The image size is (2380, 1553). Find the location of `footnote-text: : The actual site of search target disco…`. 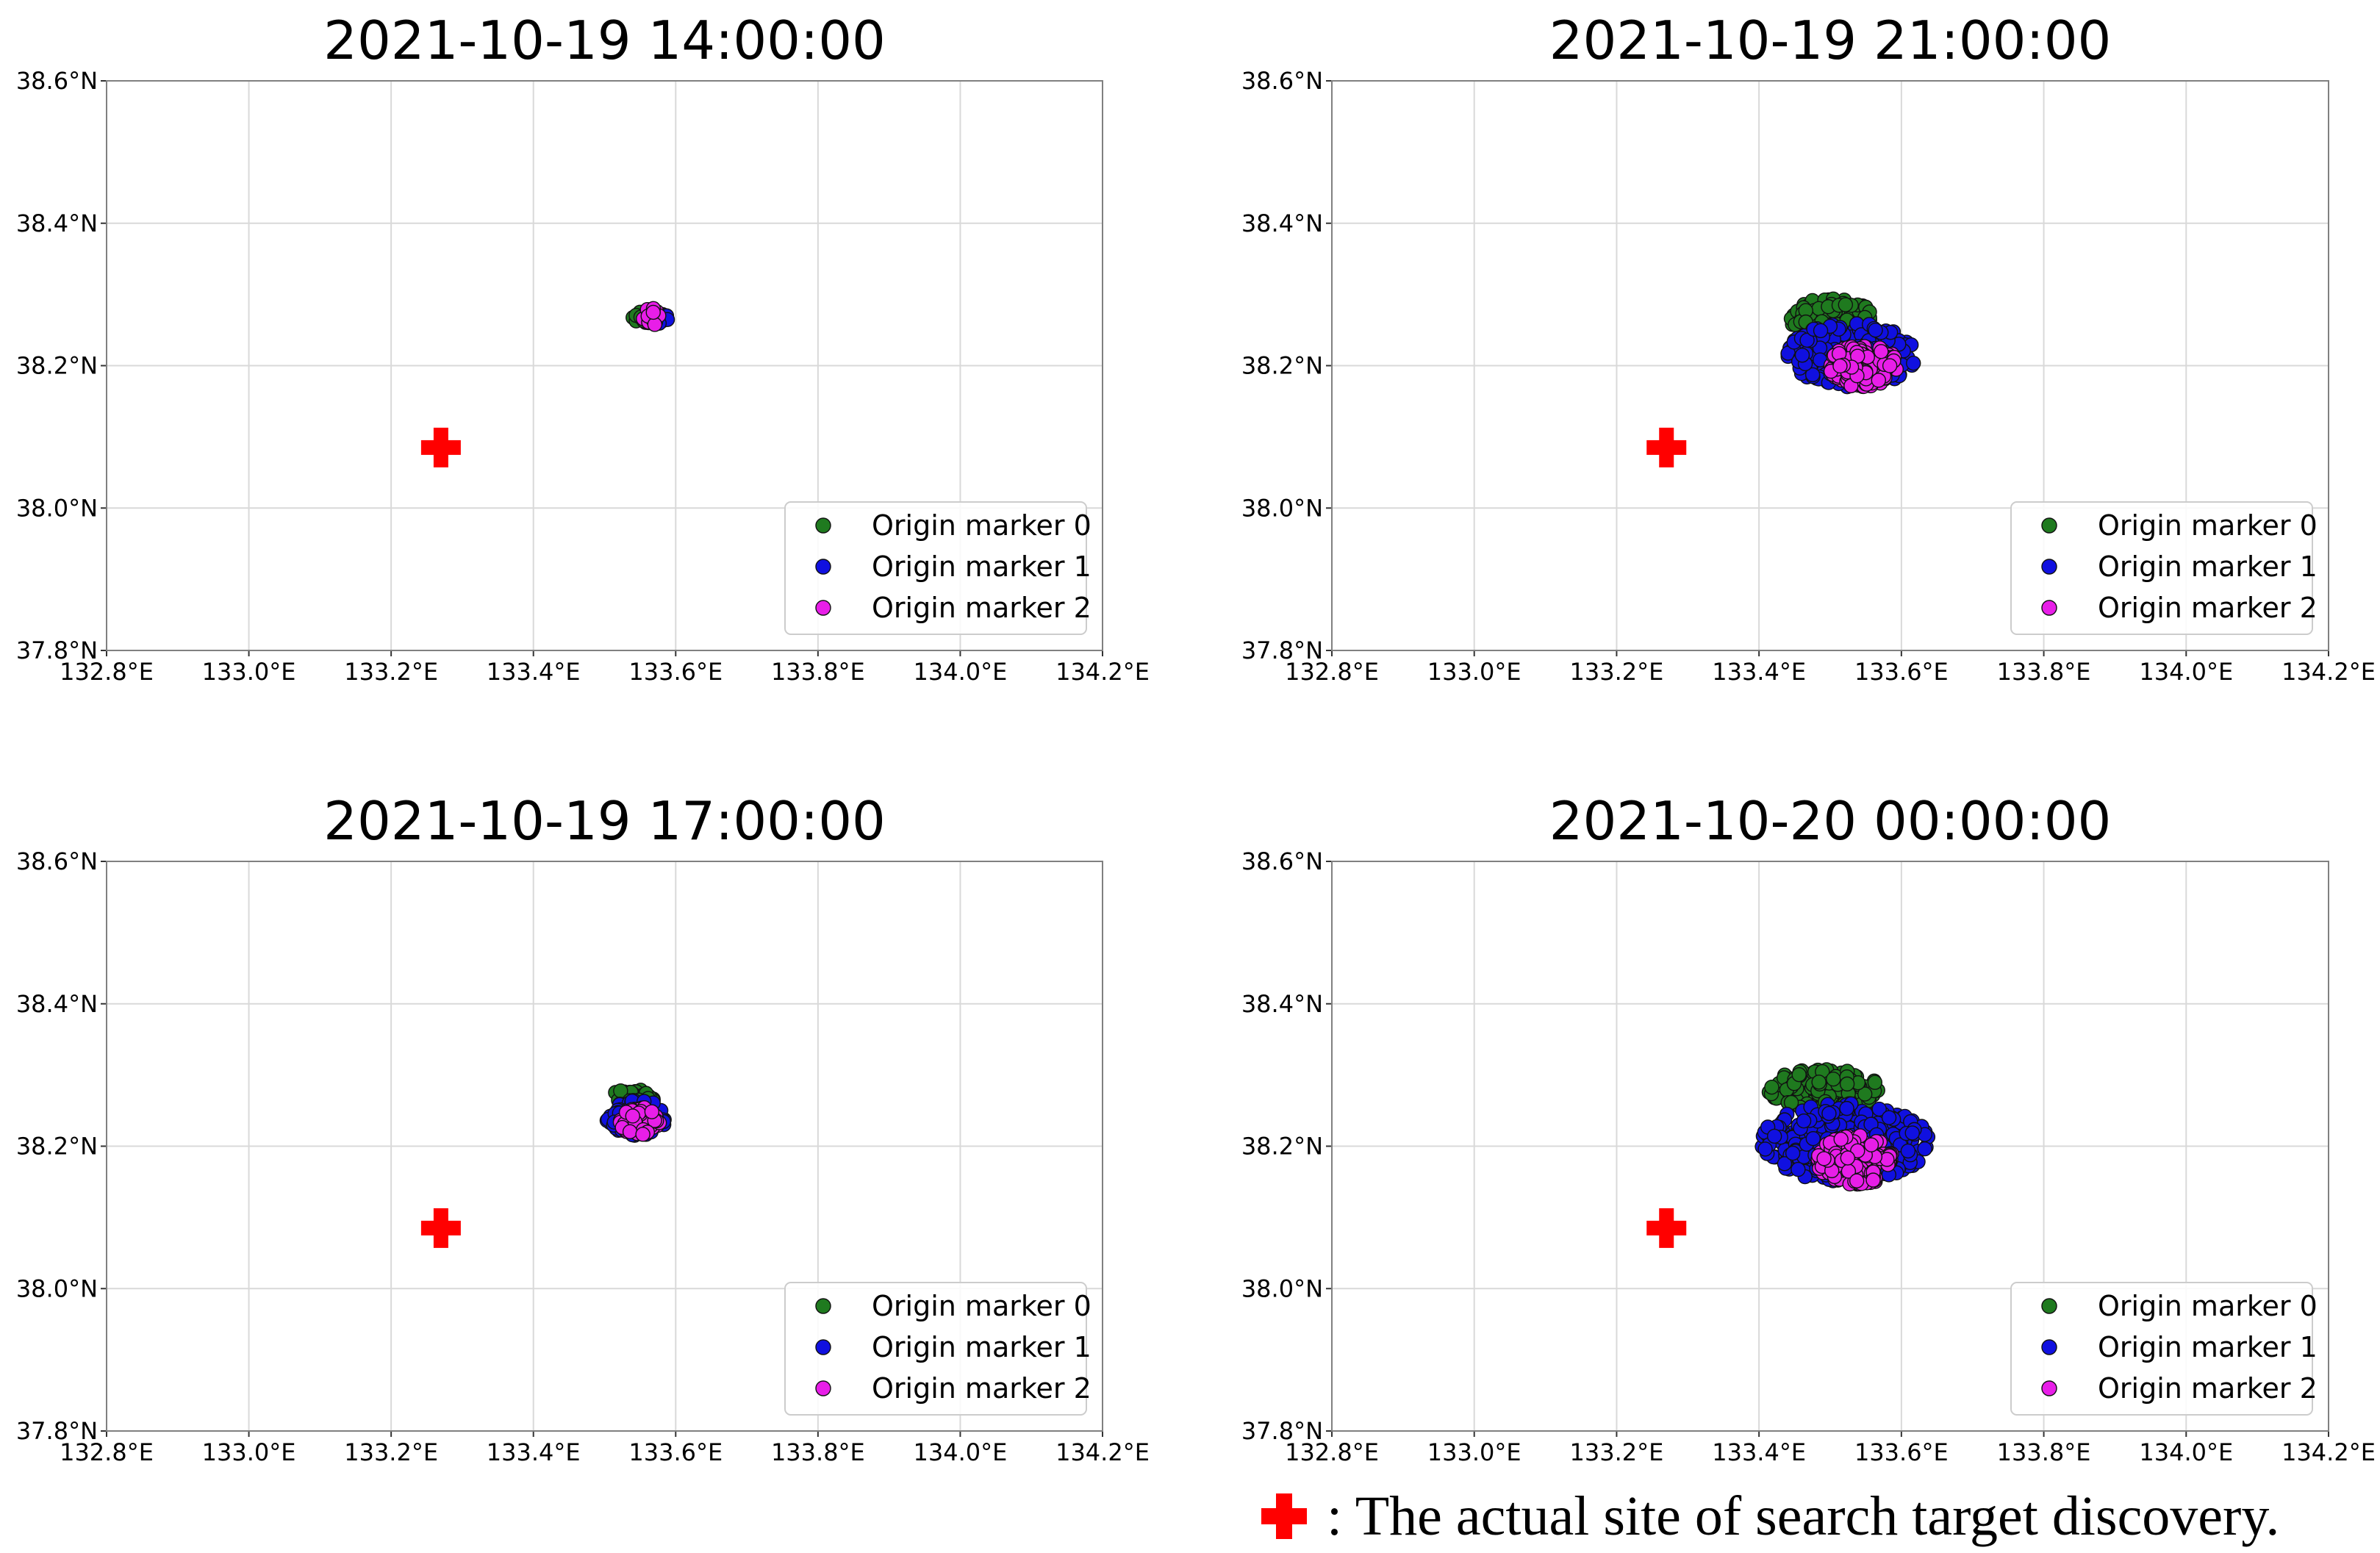

footnote-text: : The actual site of search target disco… is located at coordinates (1803, 1516).